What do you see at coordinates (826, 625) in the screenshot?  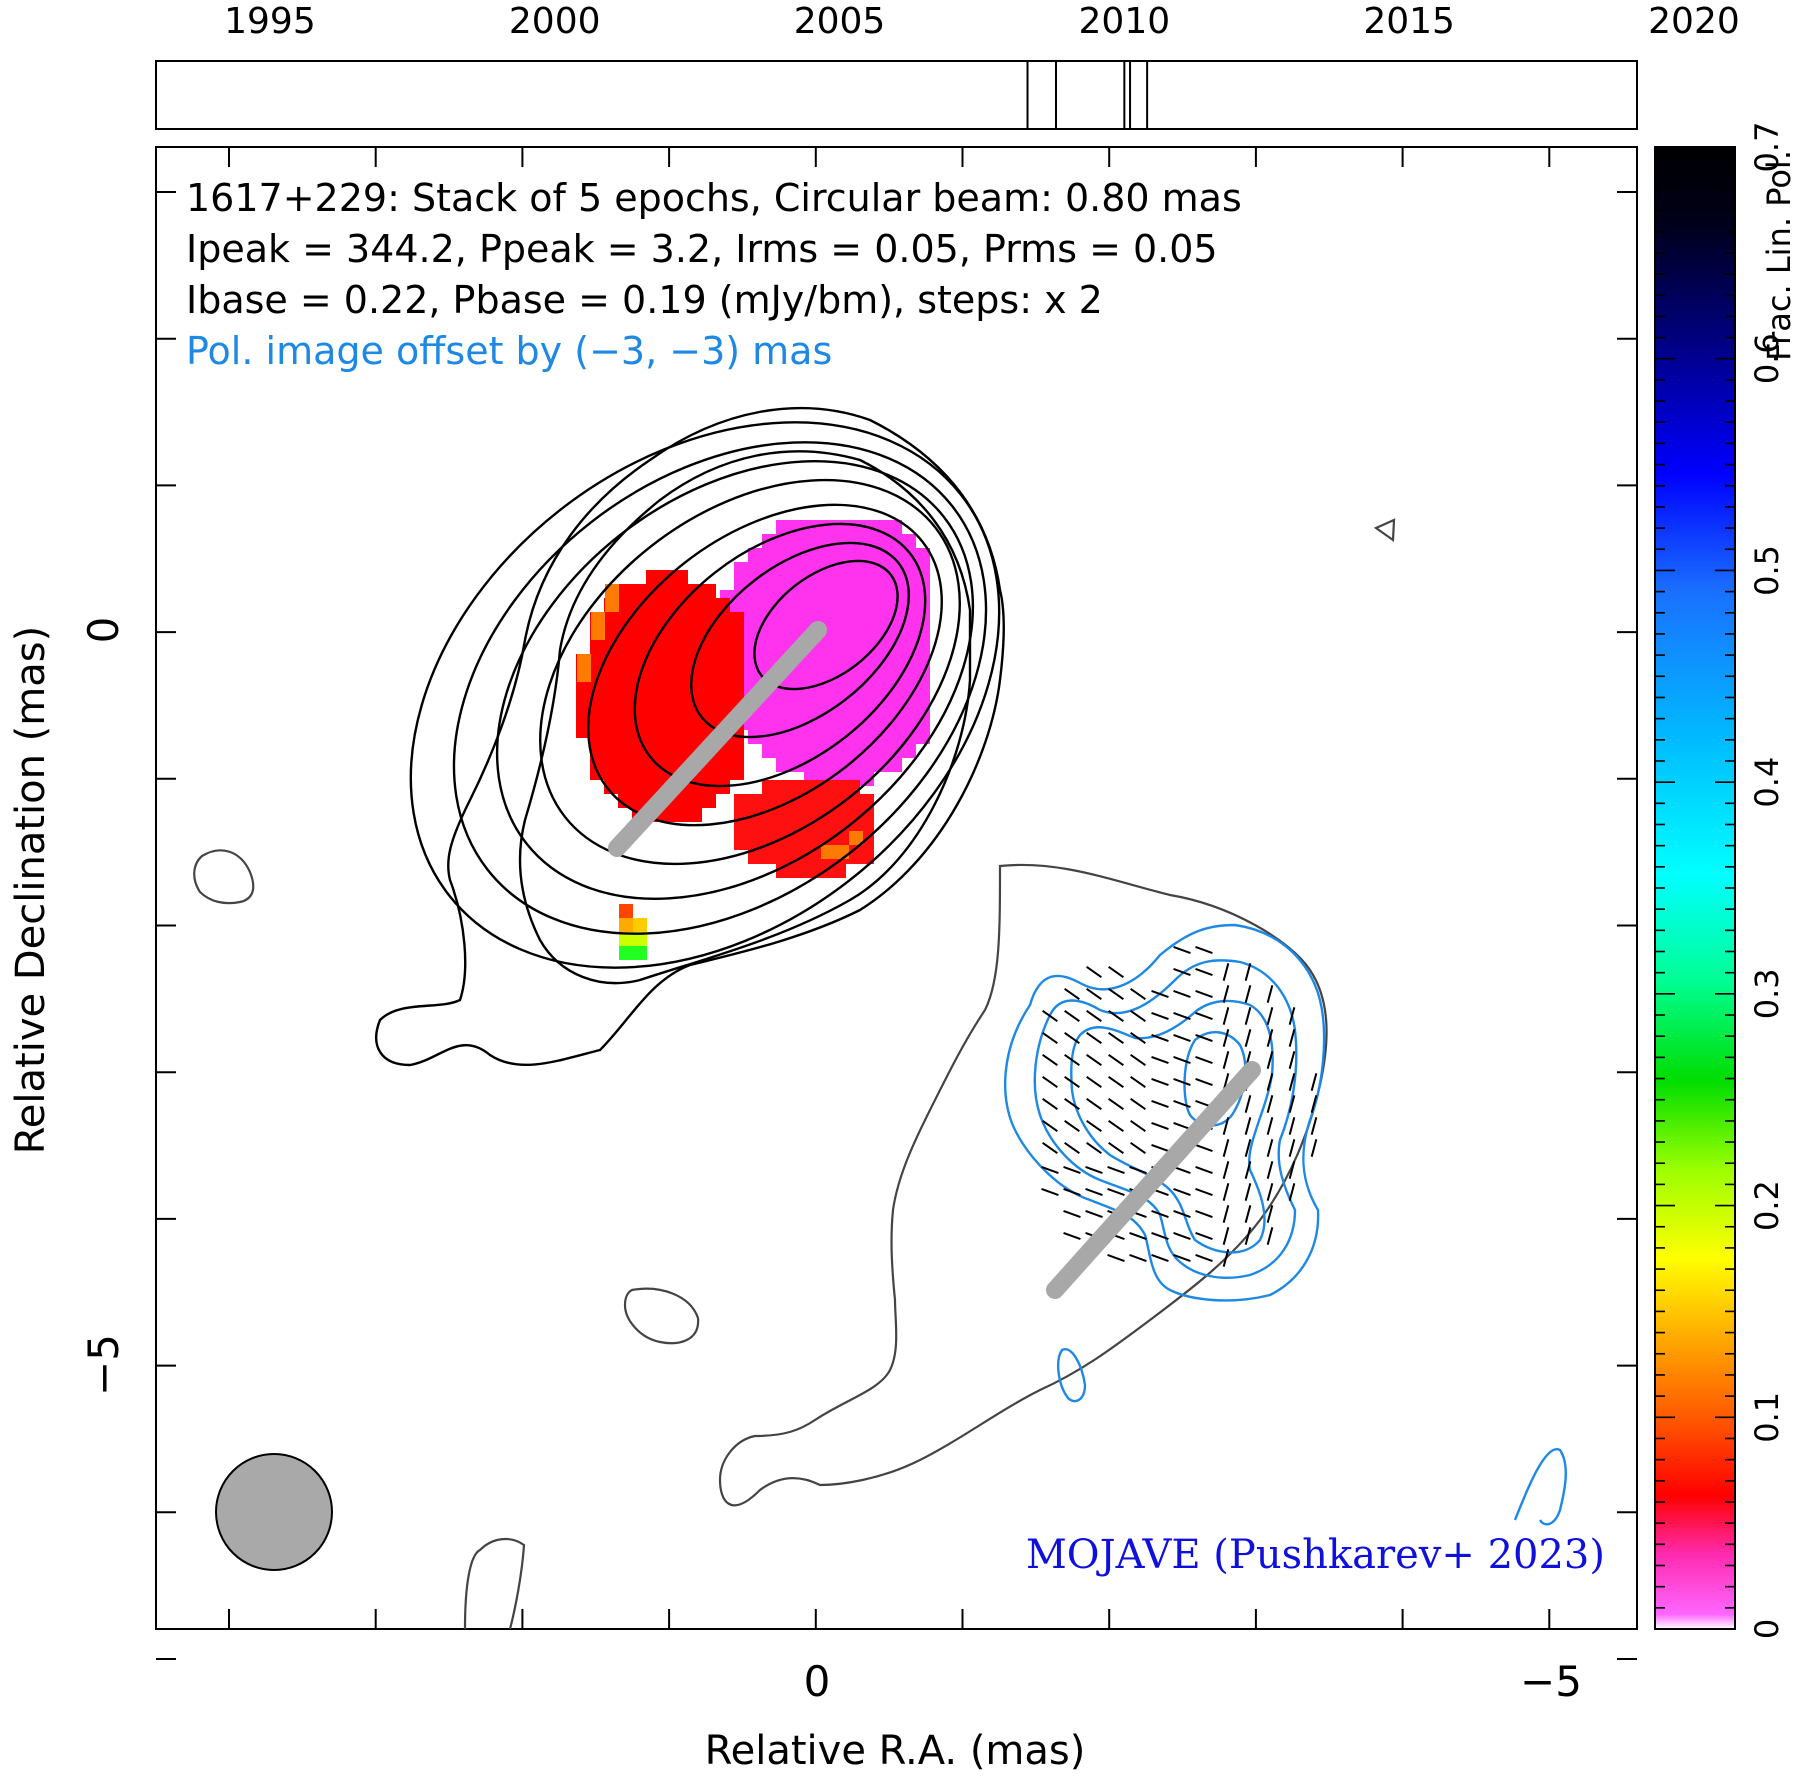 I see `total-intensity-contour` at bounding box center [826, 625].